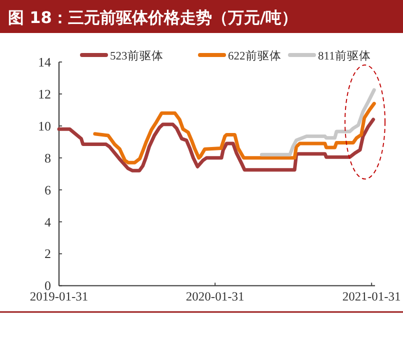 The height and width of the screenshot is (348, 403). Describe the element at coordinates (371, 297) in the screenshot. I see `x-tick-label: 2021-01-31` at that location.